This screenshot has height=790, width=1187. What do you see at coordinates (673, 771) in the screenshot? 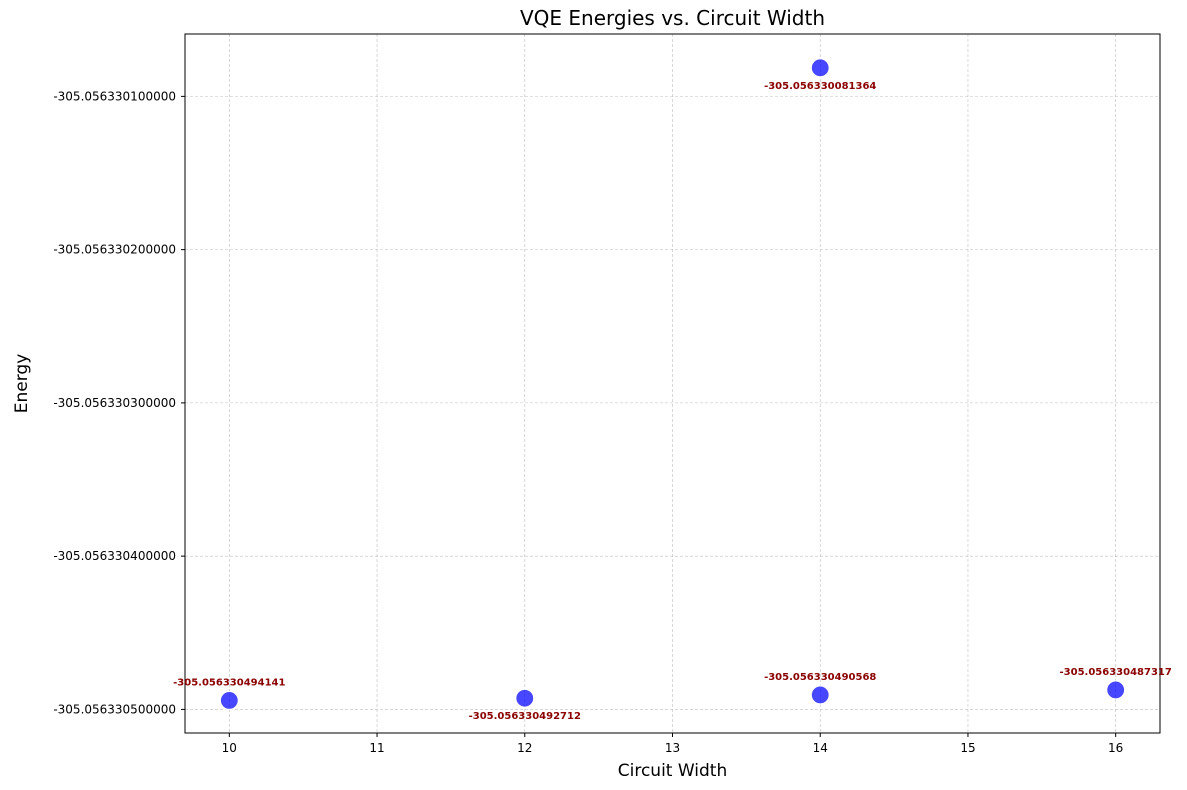
I see `x-axis-label: Circuit Width` at bounding box center [673, 771].